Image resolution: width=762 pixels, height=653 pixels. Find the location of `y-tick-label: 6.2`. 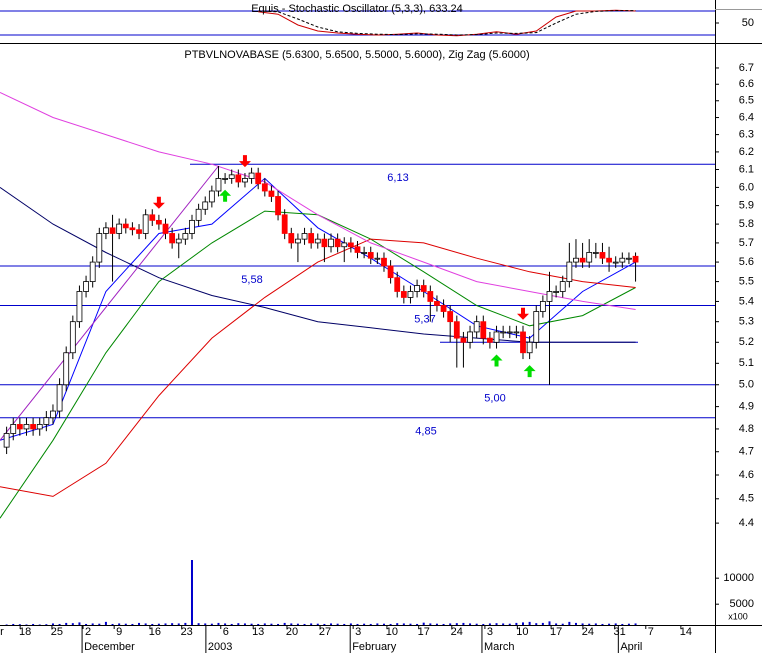

y-tick-label: 6.2 is located at coordinates (746, 152).